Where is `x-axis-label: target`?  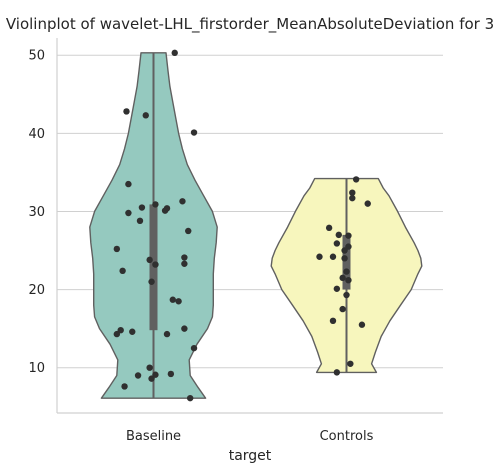
x-axis-label: target is located at coordinates (250, 456).